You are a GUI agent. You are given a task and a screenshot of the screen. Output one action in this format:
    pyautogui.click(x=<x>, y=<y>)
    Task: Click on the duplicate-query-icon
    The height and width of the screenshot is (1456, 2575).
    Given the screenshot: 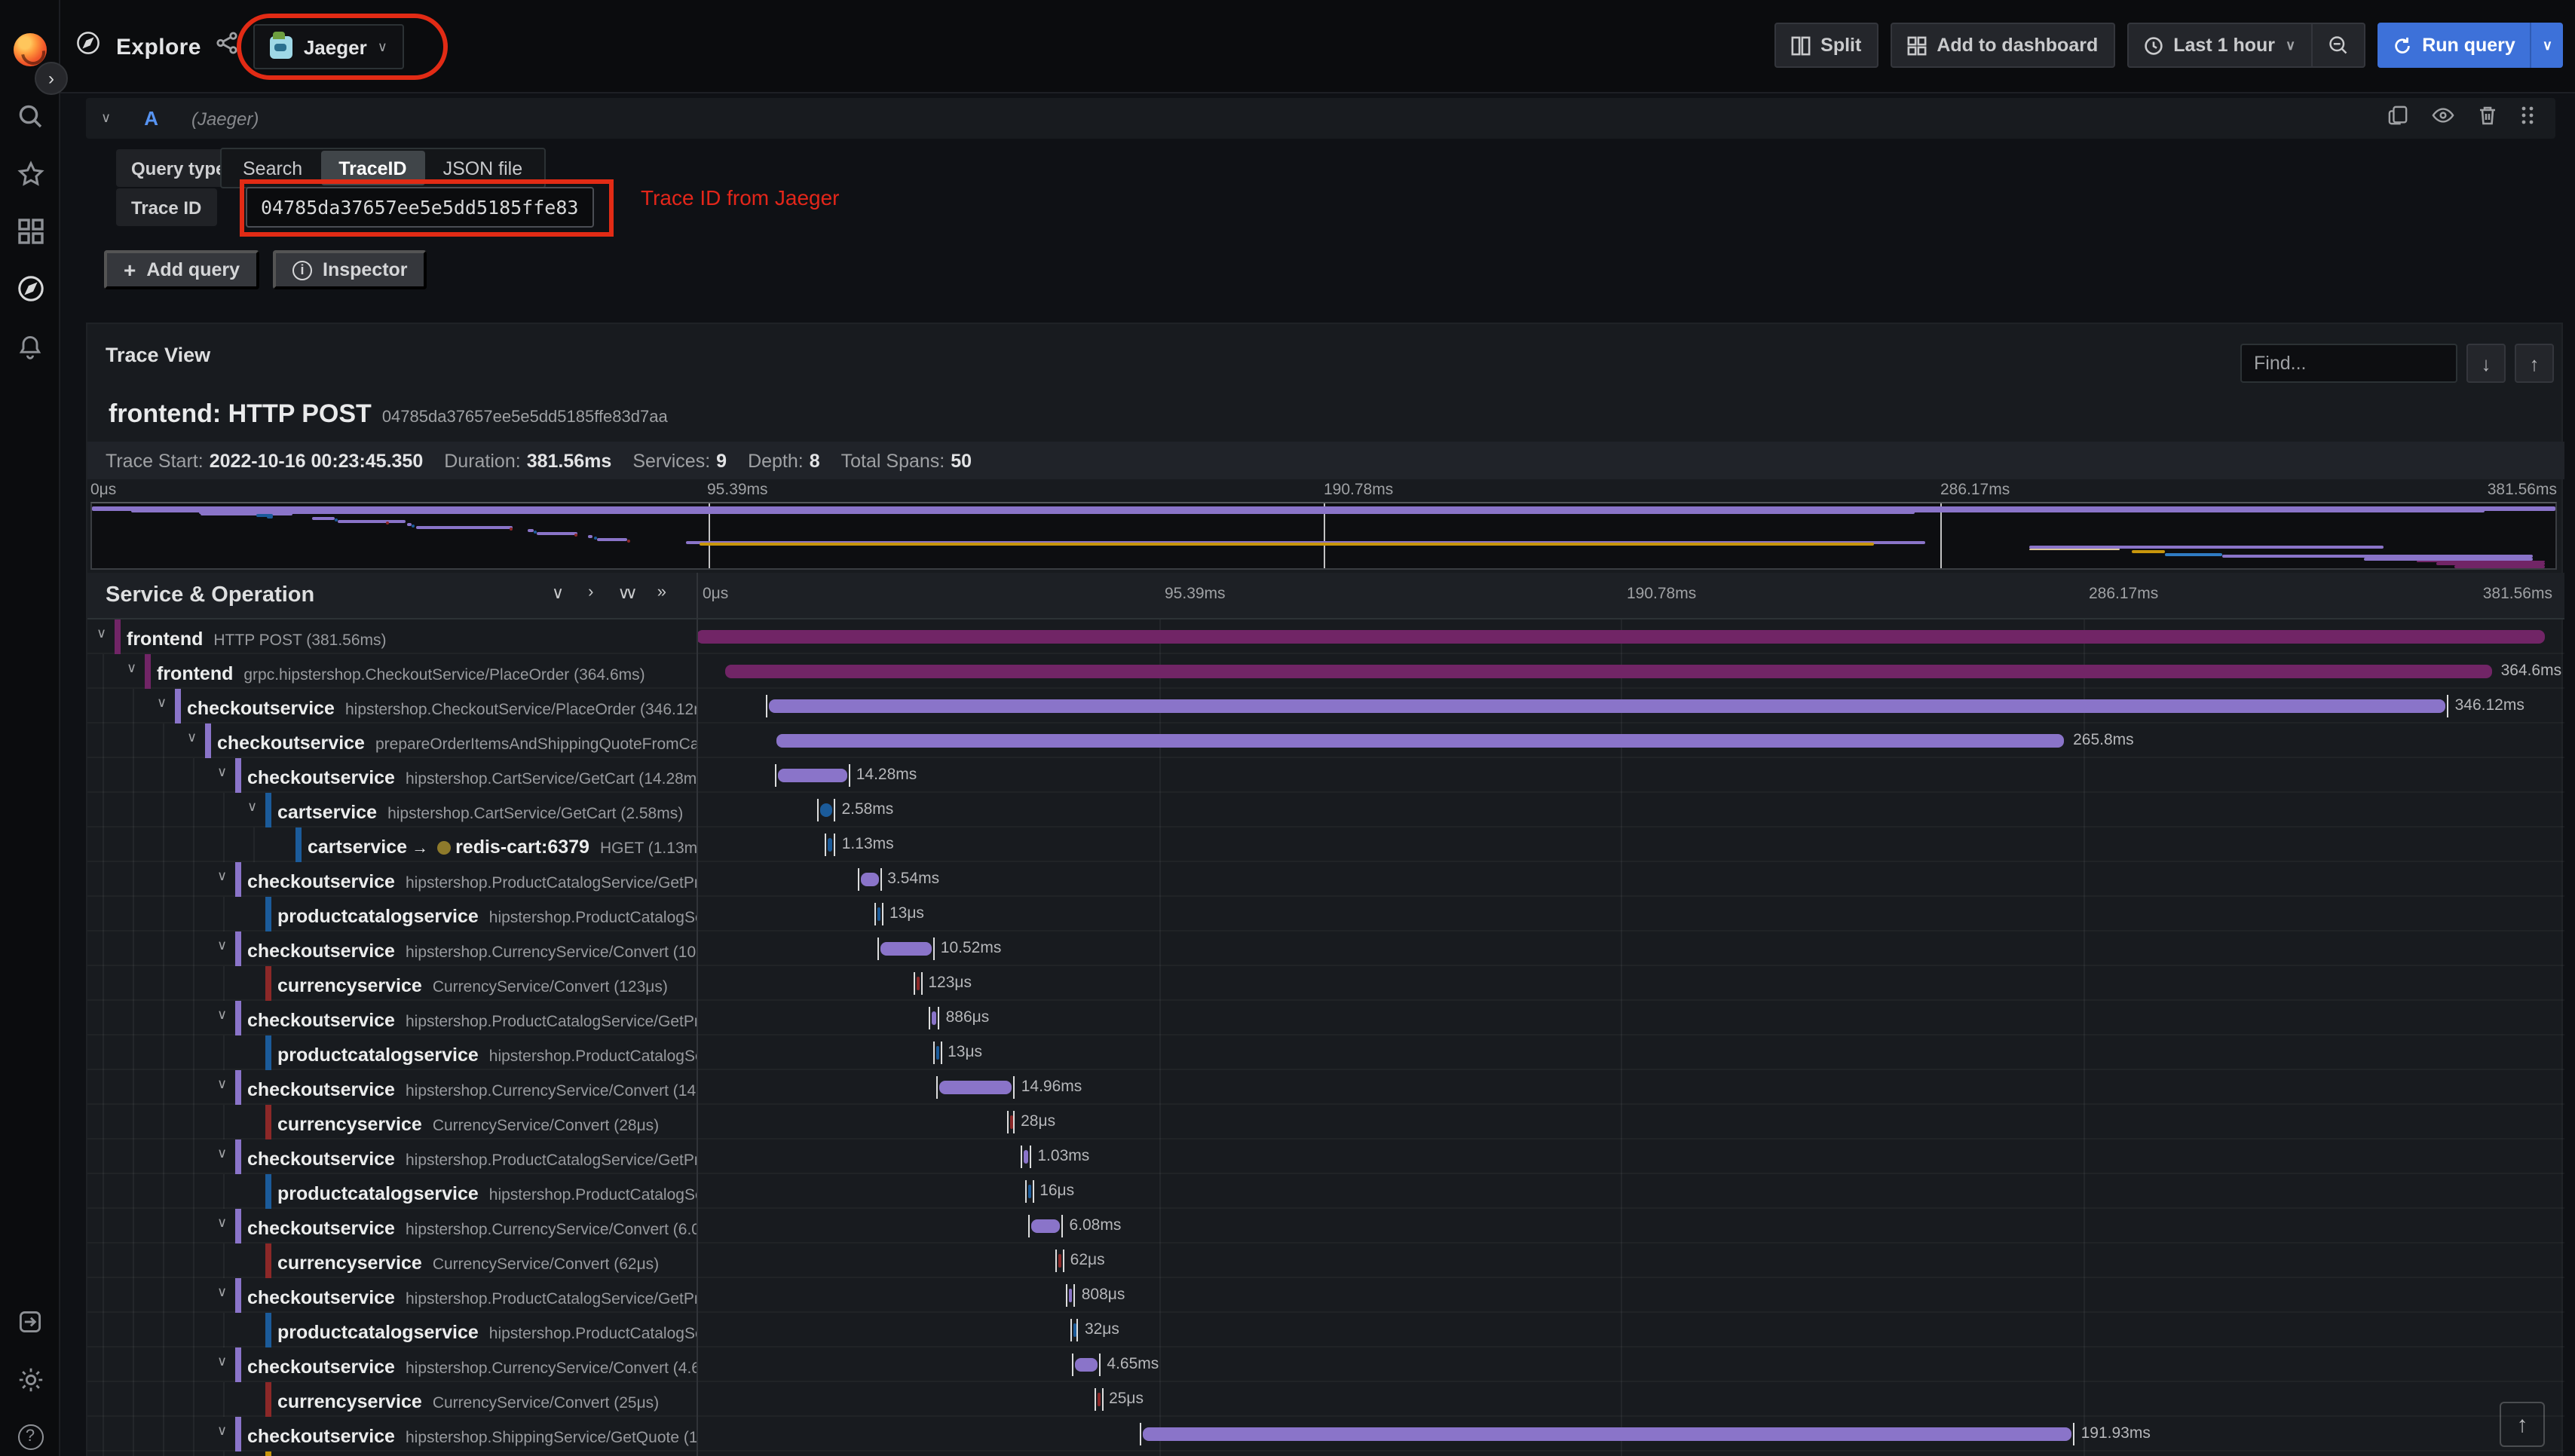 What is the action you would take?
    pyautogui.click(x=2398, y=118)
    